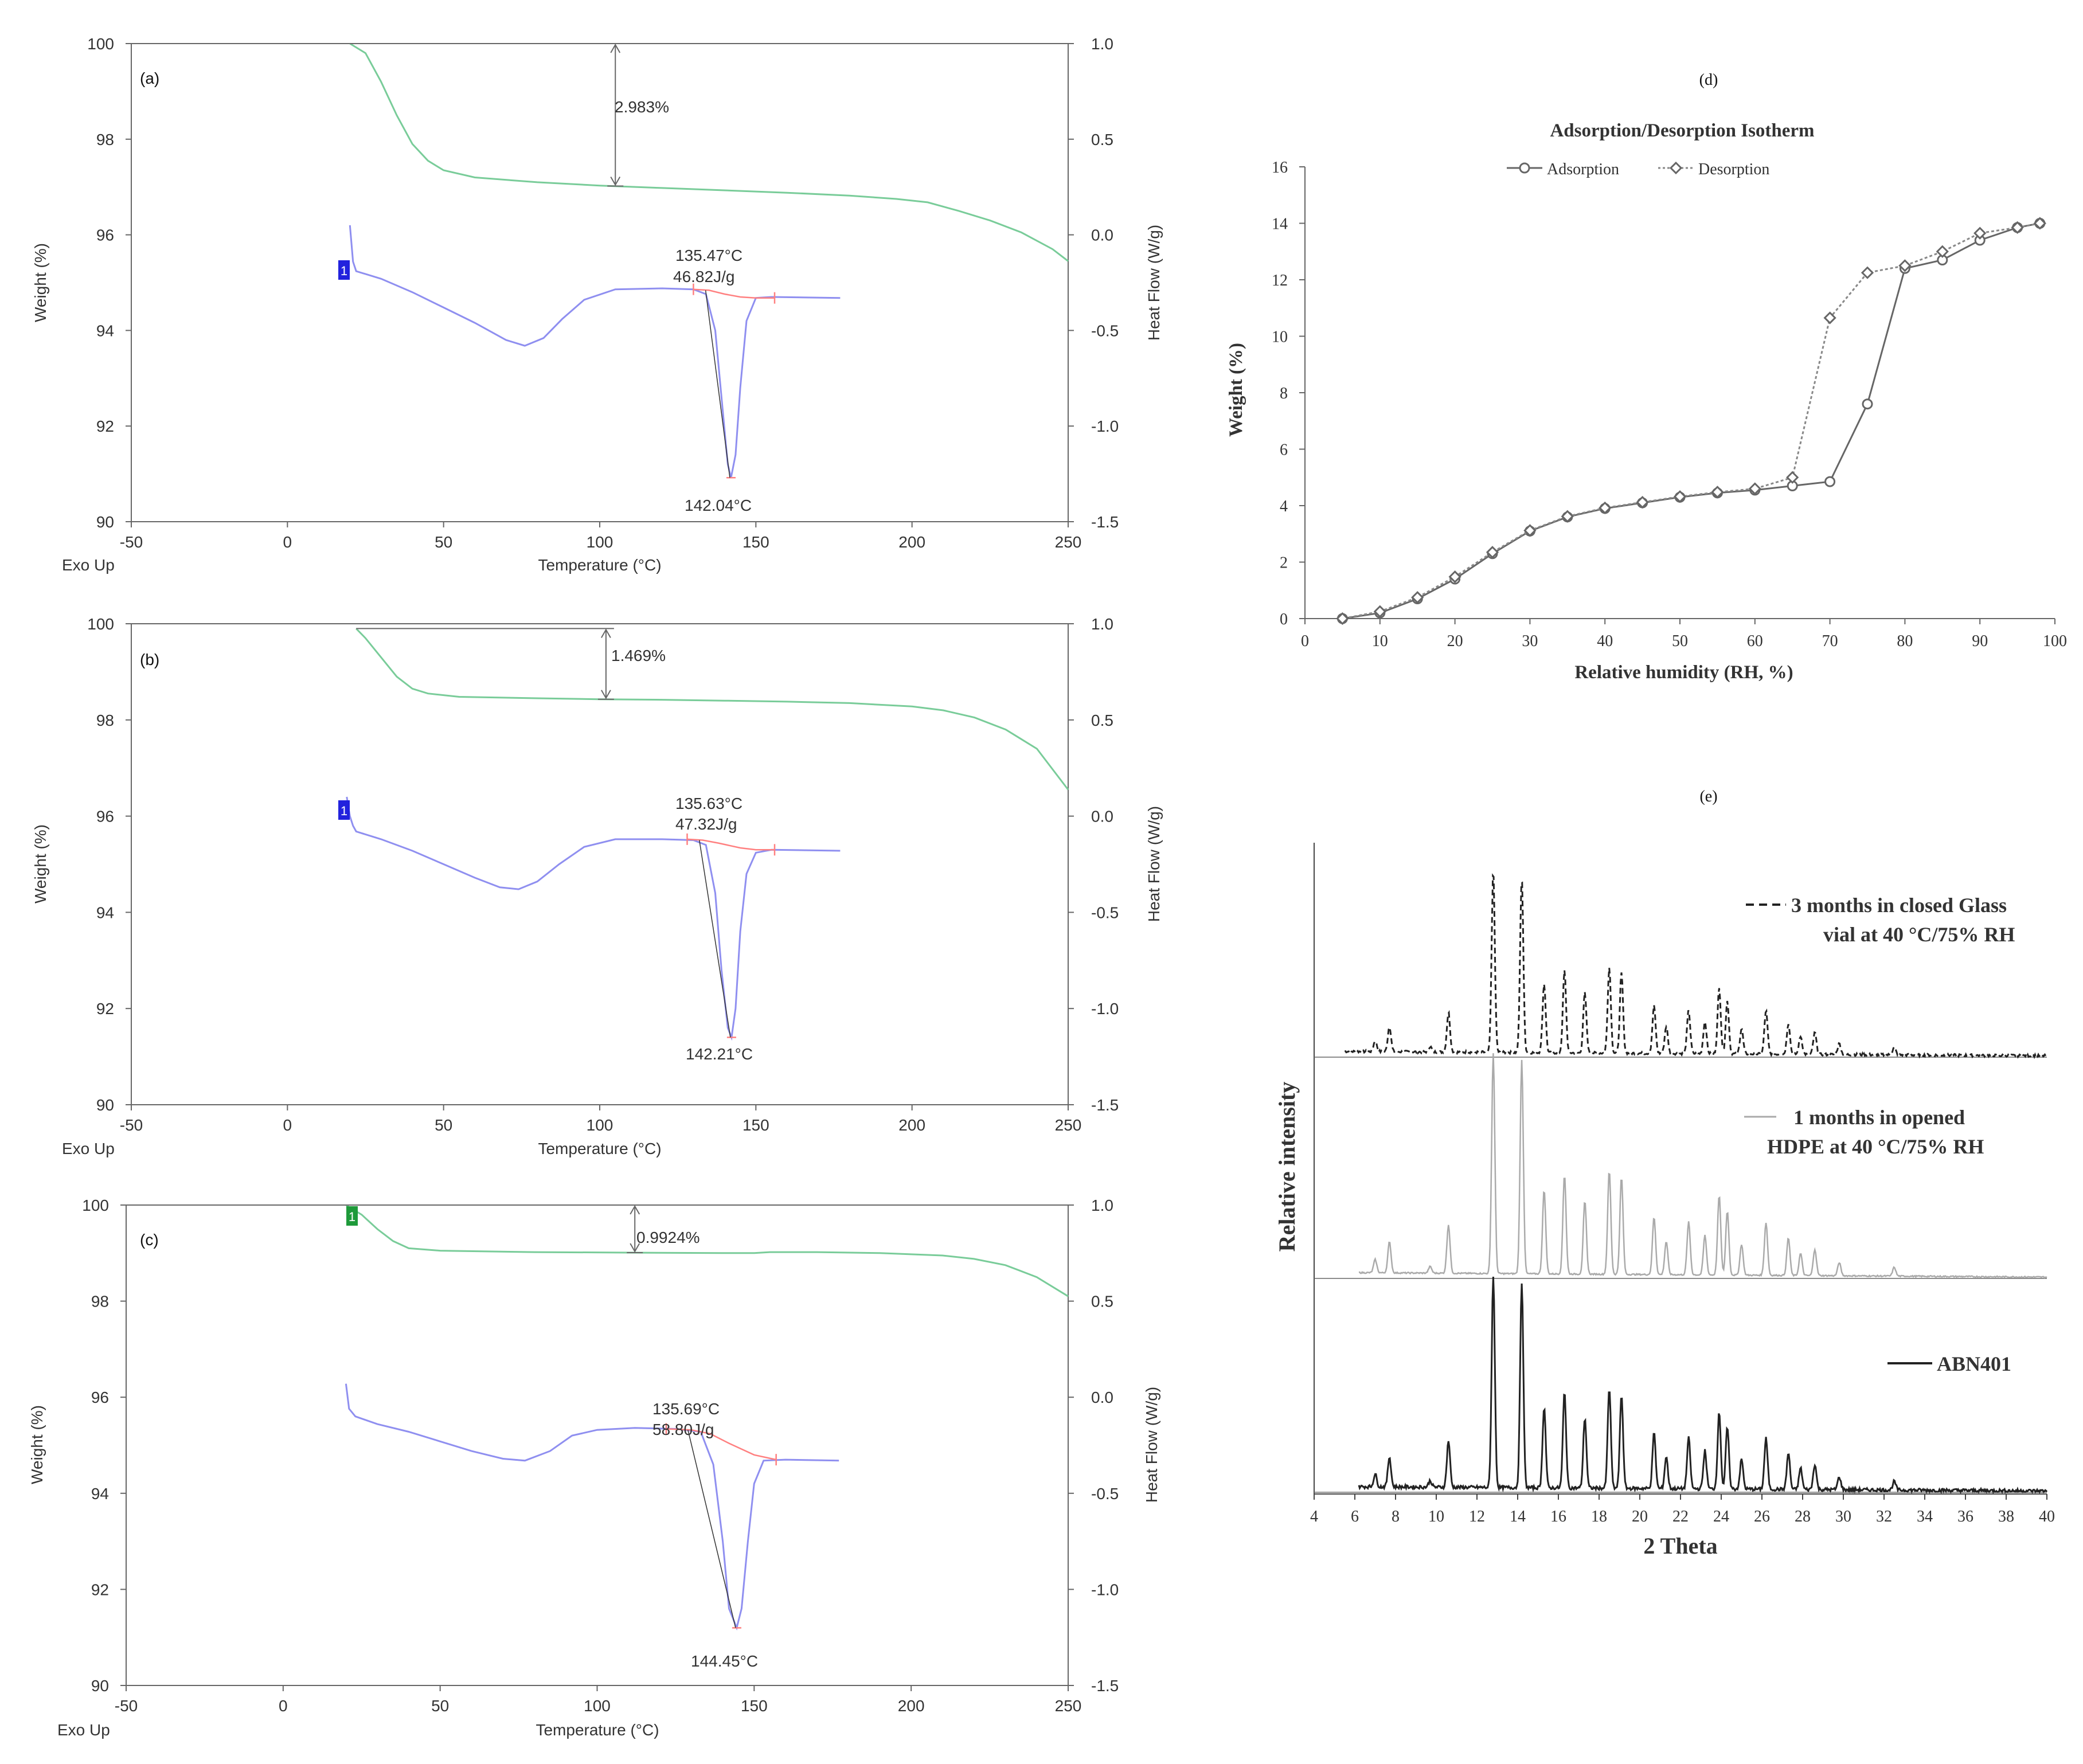 This screenshot has height=1764, width=2083. What do you see at coordinates (1980, 641) in the screenshot?
I see `x-tick-label: 90` at bounding box center [1980, 641].